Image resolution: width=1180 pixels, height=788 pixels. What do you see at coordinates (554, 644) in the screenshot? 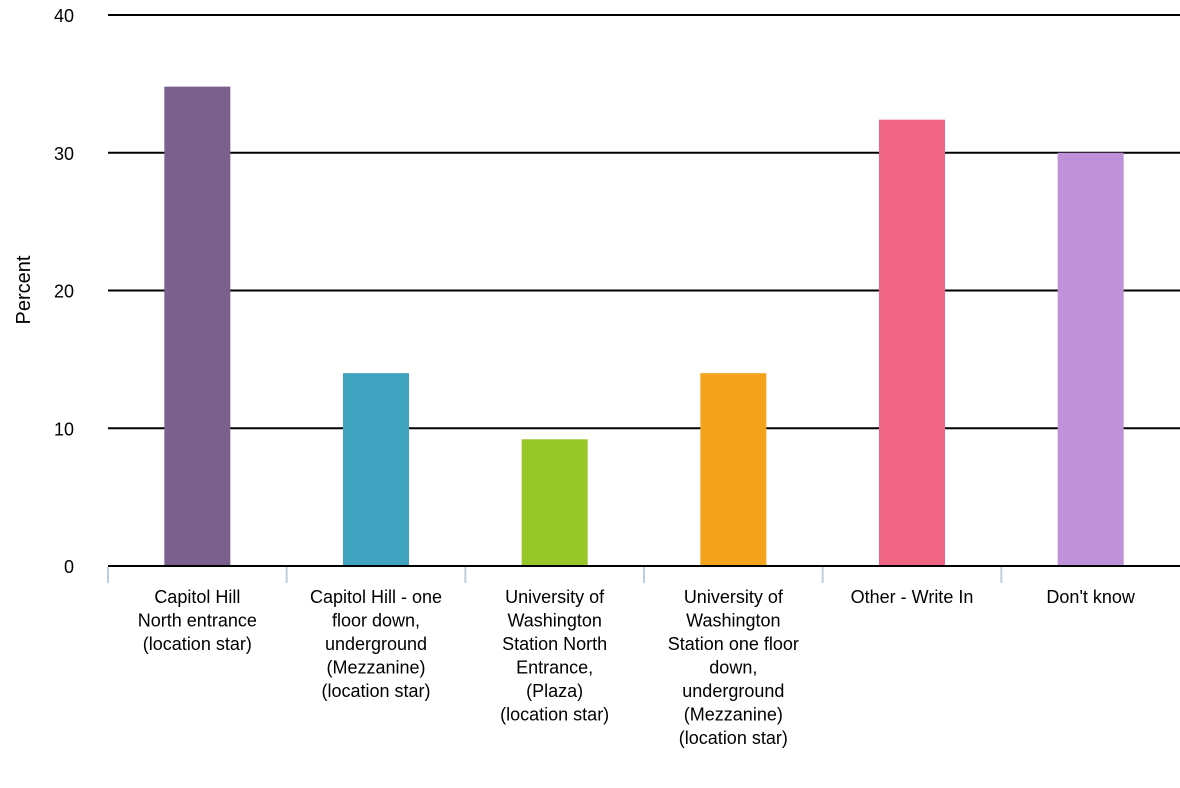
I see `x-tick-label-line: Station North` at bounding box center [554, 644].